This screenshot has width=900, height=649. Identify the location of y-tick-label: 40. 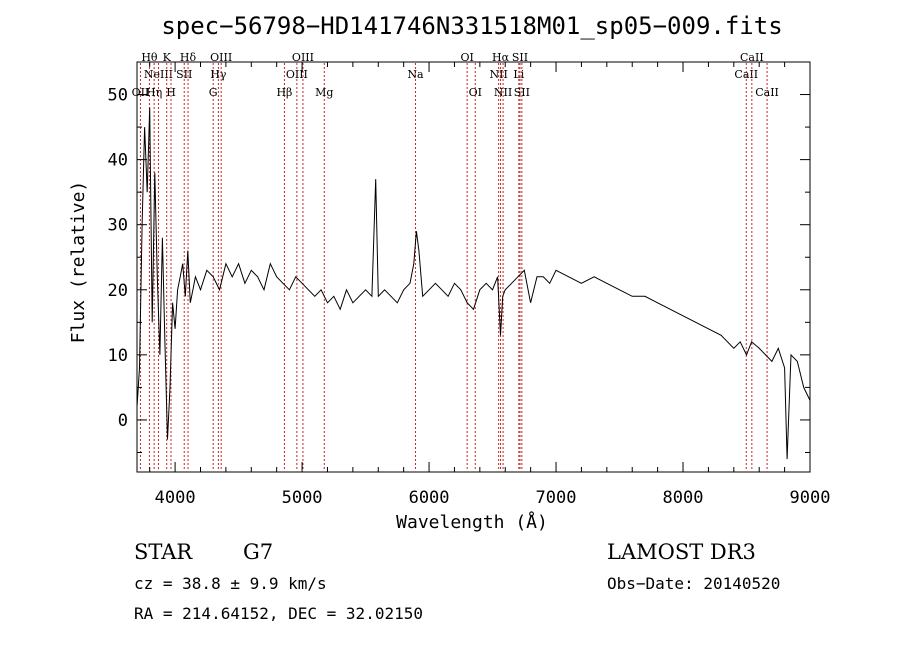
(118, 161).